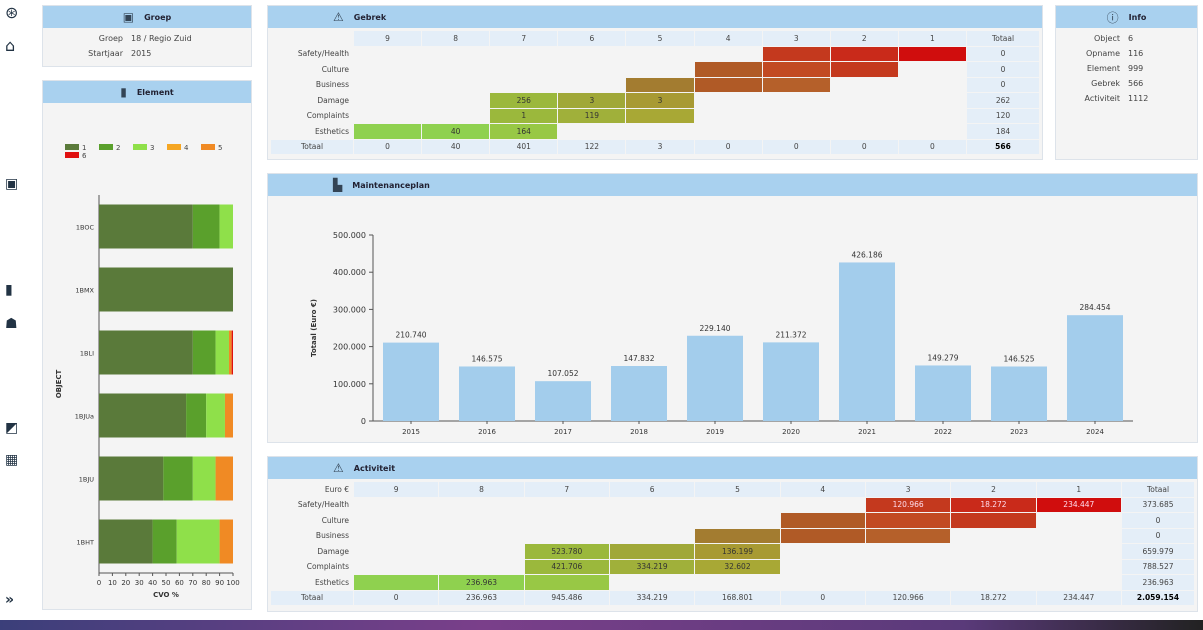  What do you see at coordinates (737, 566) in the screenshot?
I see `matrix-cell: 32.602` at bounding box center [737, 566].